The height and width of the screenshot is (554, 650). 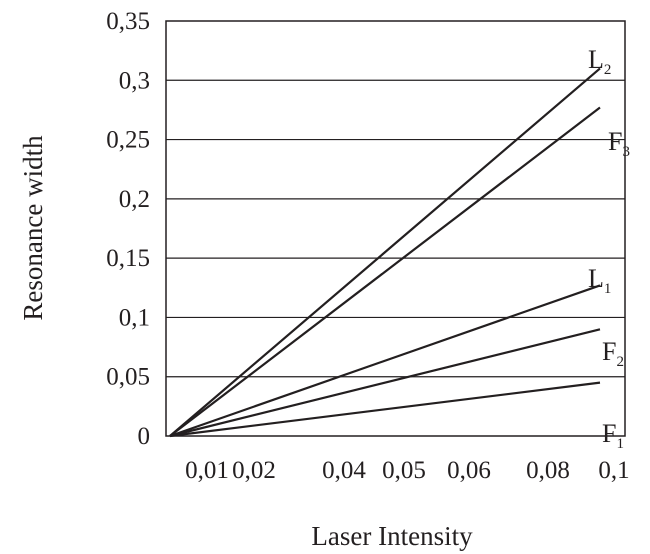 I want to click on series-label-F3: F3, so click(x=619, y=143).